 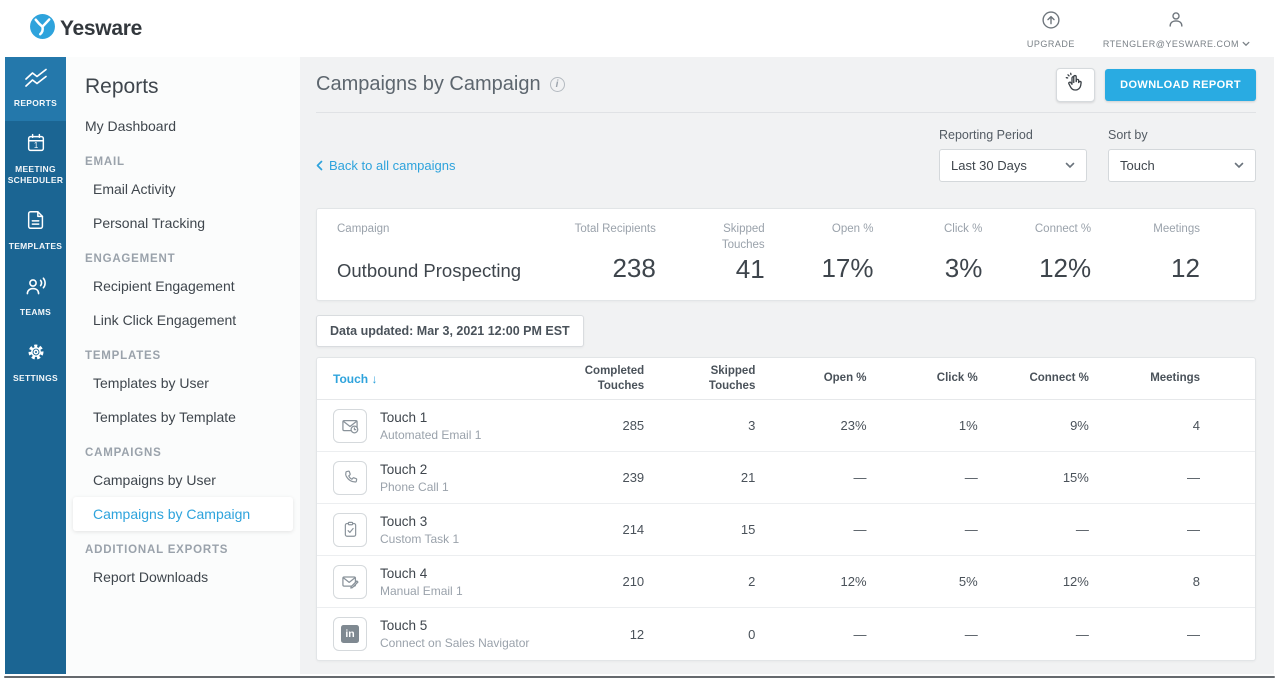 I want to click on table-row: Touch 3 Custom Task 1 214 15 — — — —, so click(x=786, y=530).